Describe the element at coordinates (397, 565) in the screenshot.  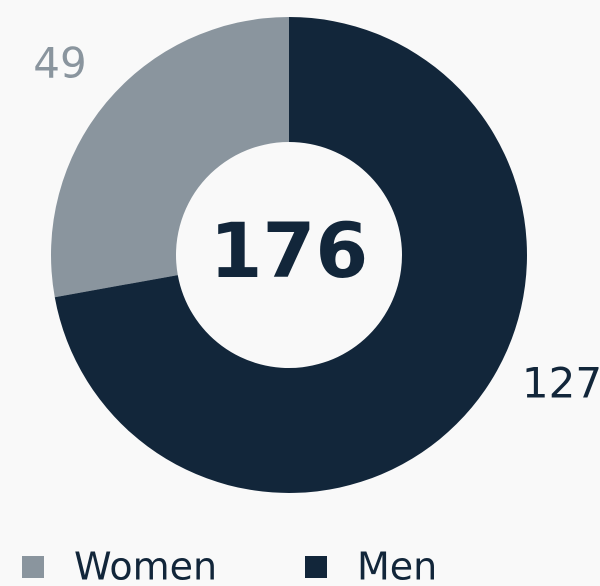
I see `legend-label: Men` at that location.